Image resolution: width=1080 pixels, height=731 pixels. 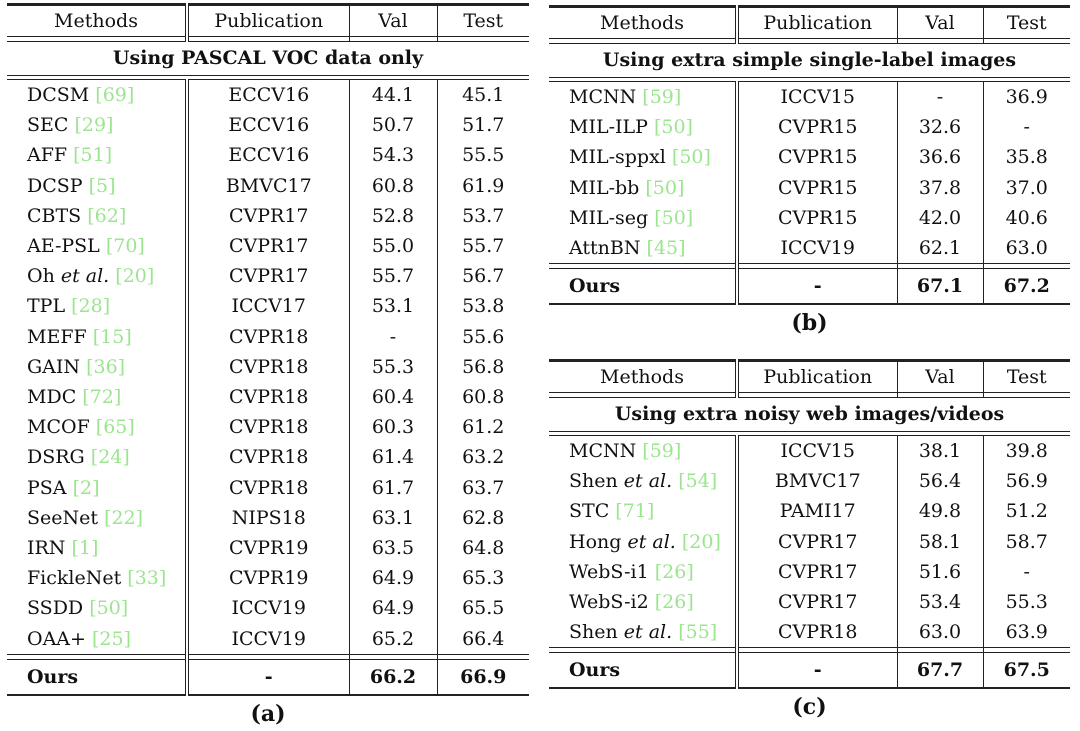 What do you see at coordinates (112, 336) in the screenshot?
I see `citation-link: [15]` at bounding box center [112, 336].